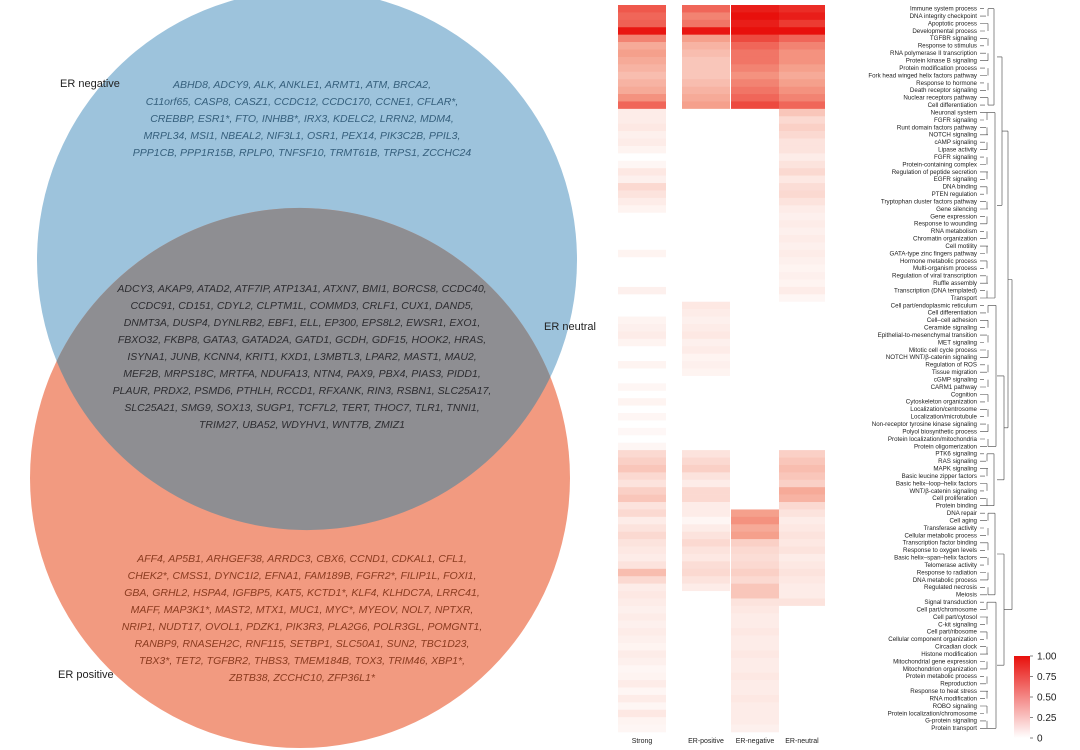 The width and height of the screenshot is (1080, 750). What do you see at coordinates (929, 201) in the screenshot?
I see `row-label: Tryptophan cluster factors pathway` at bounding box center [929, 201].